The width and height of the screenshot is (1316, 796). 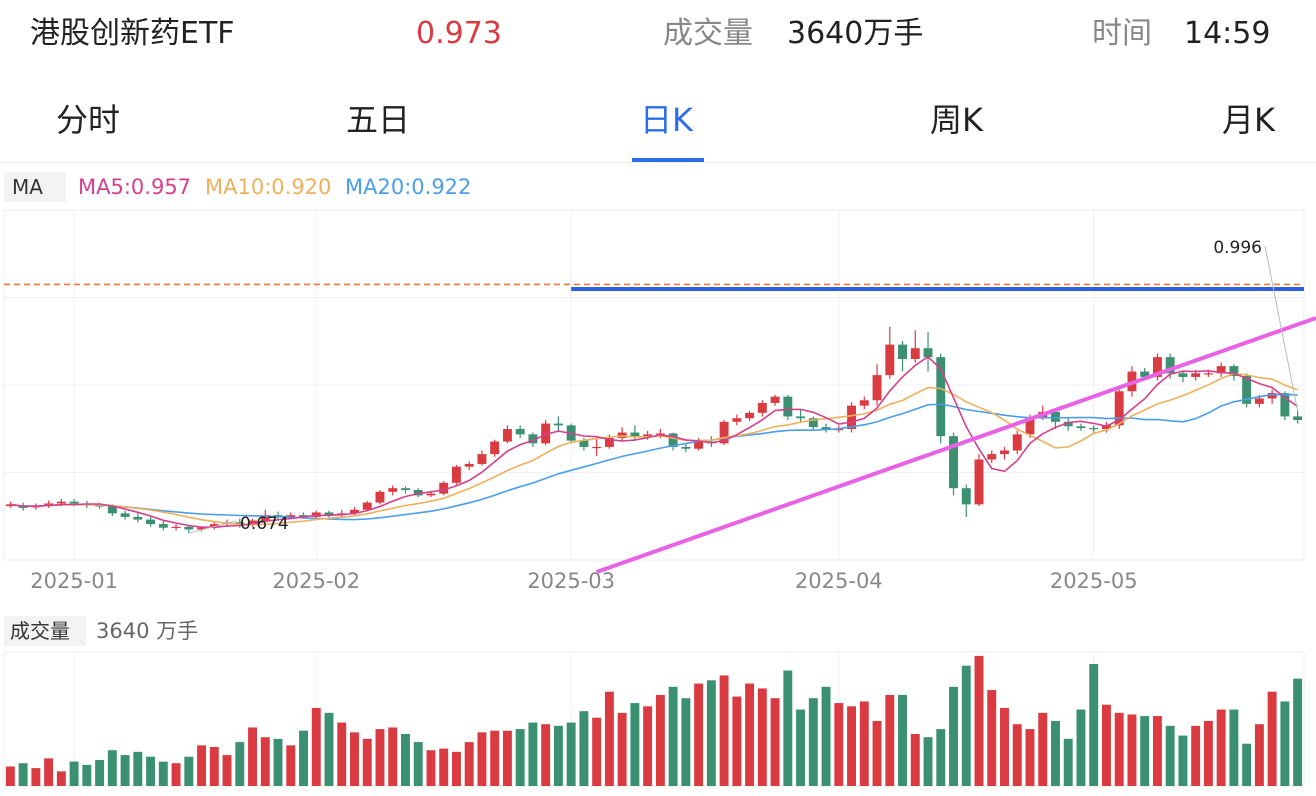 I want to click on quote-header: 港股创新药ETF 0.973 成交量 3640万手 时间 14:59, so click(x=658, y=36).